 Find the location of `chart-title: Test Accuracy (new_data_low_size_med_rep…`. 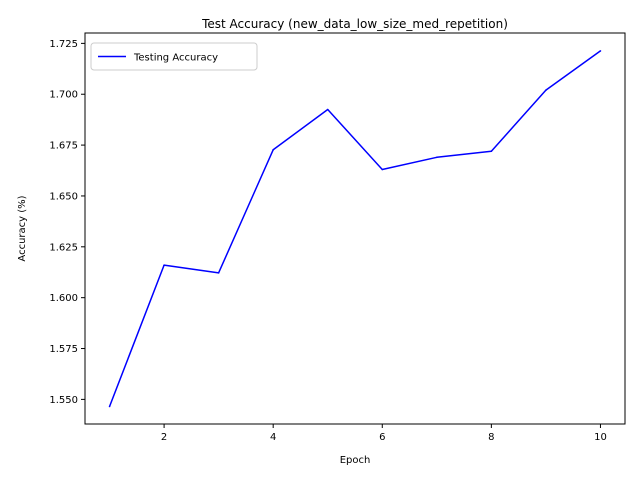

chart-title: Test Accuracy (new_data_low_size_med_rep… is located at coordinates (354, 24).